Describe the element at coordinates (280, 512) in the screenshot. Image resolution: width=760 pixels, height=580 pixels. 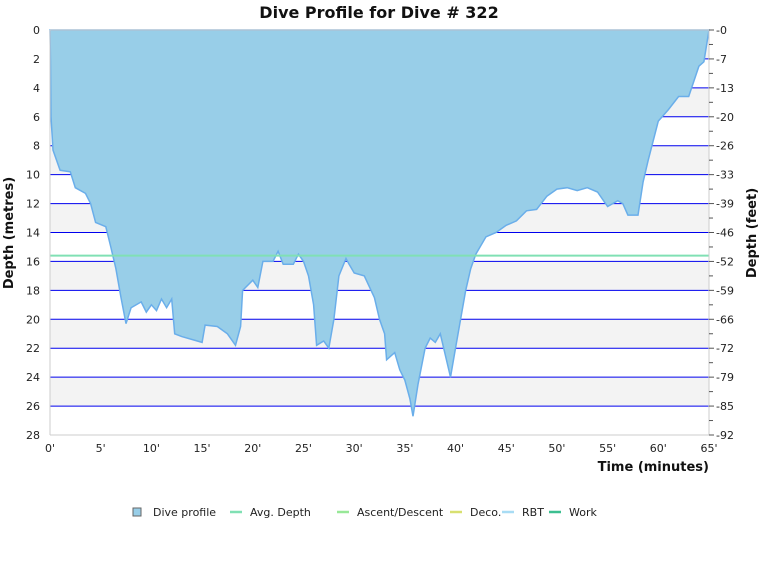
I see `legend-label: Avg. Depth` at that location.